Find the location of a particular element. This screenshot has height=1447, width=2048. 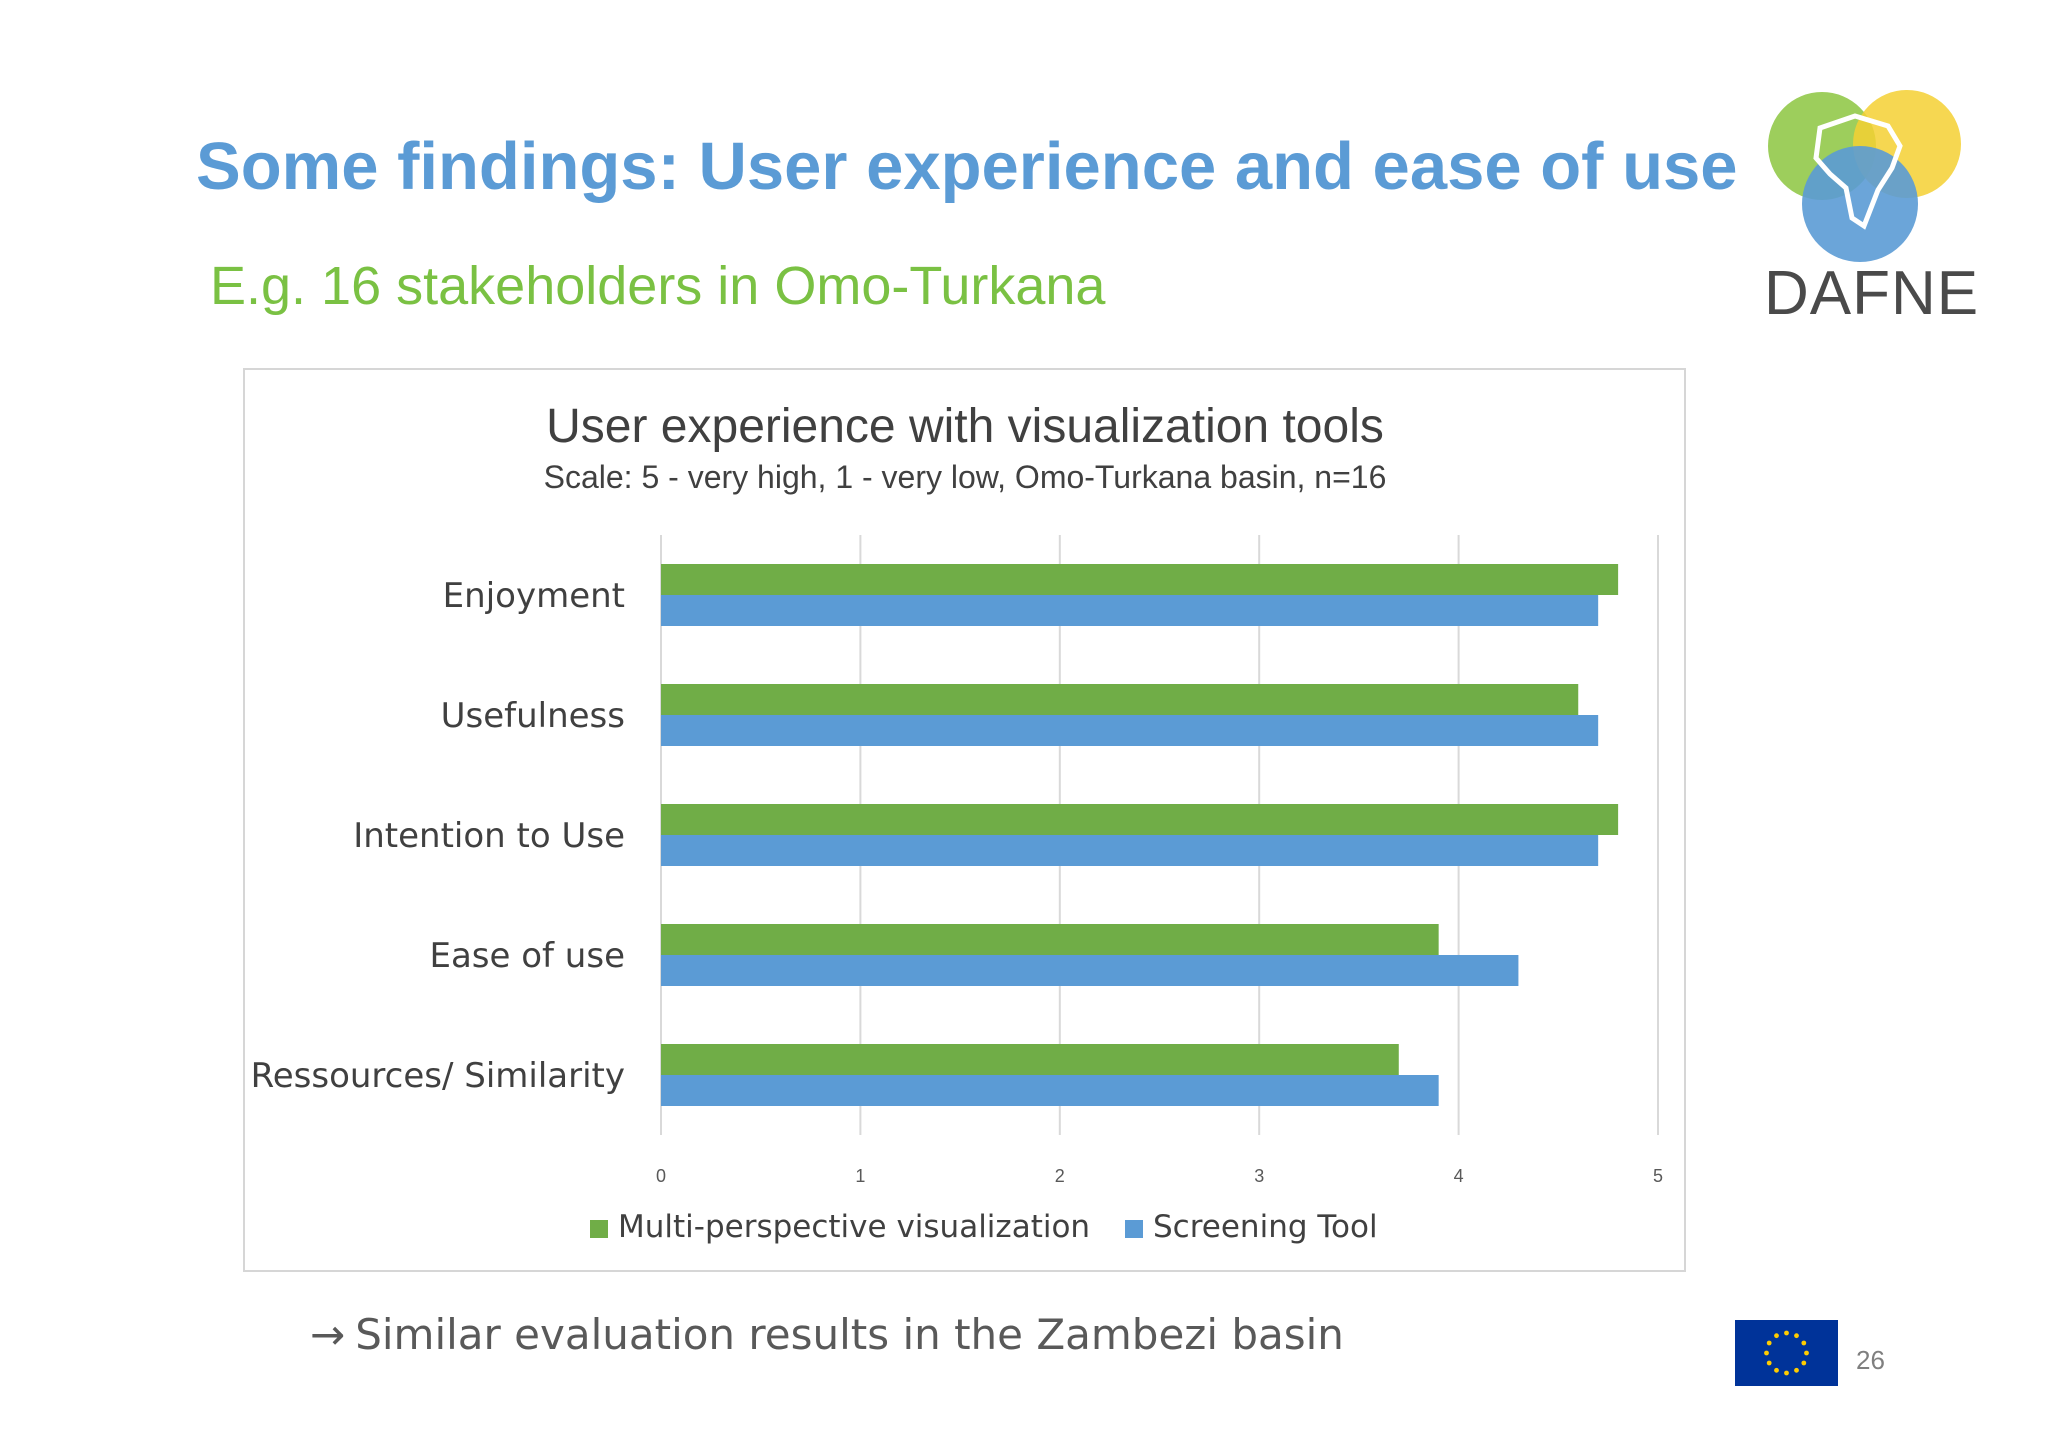

x-tick-label-0: 0 is located at coordinates (661, 1176).